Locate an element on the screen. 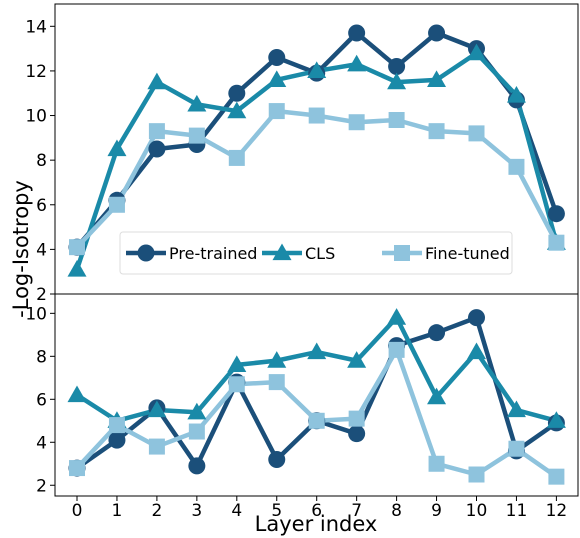 The height and width of the screenshot is (538, 580). x-tick-label: 0 is located at coordinates (77, 511).